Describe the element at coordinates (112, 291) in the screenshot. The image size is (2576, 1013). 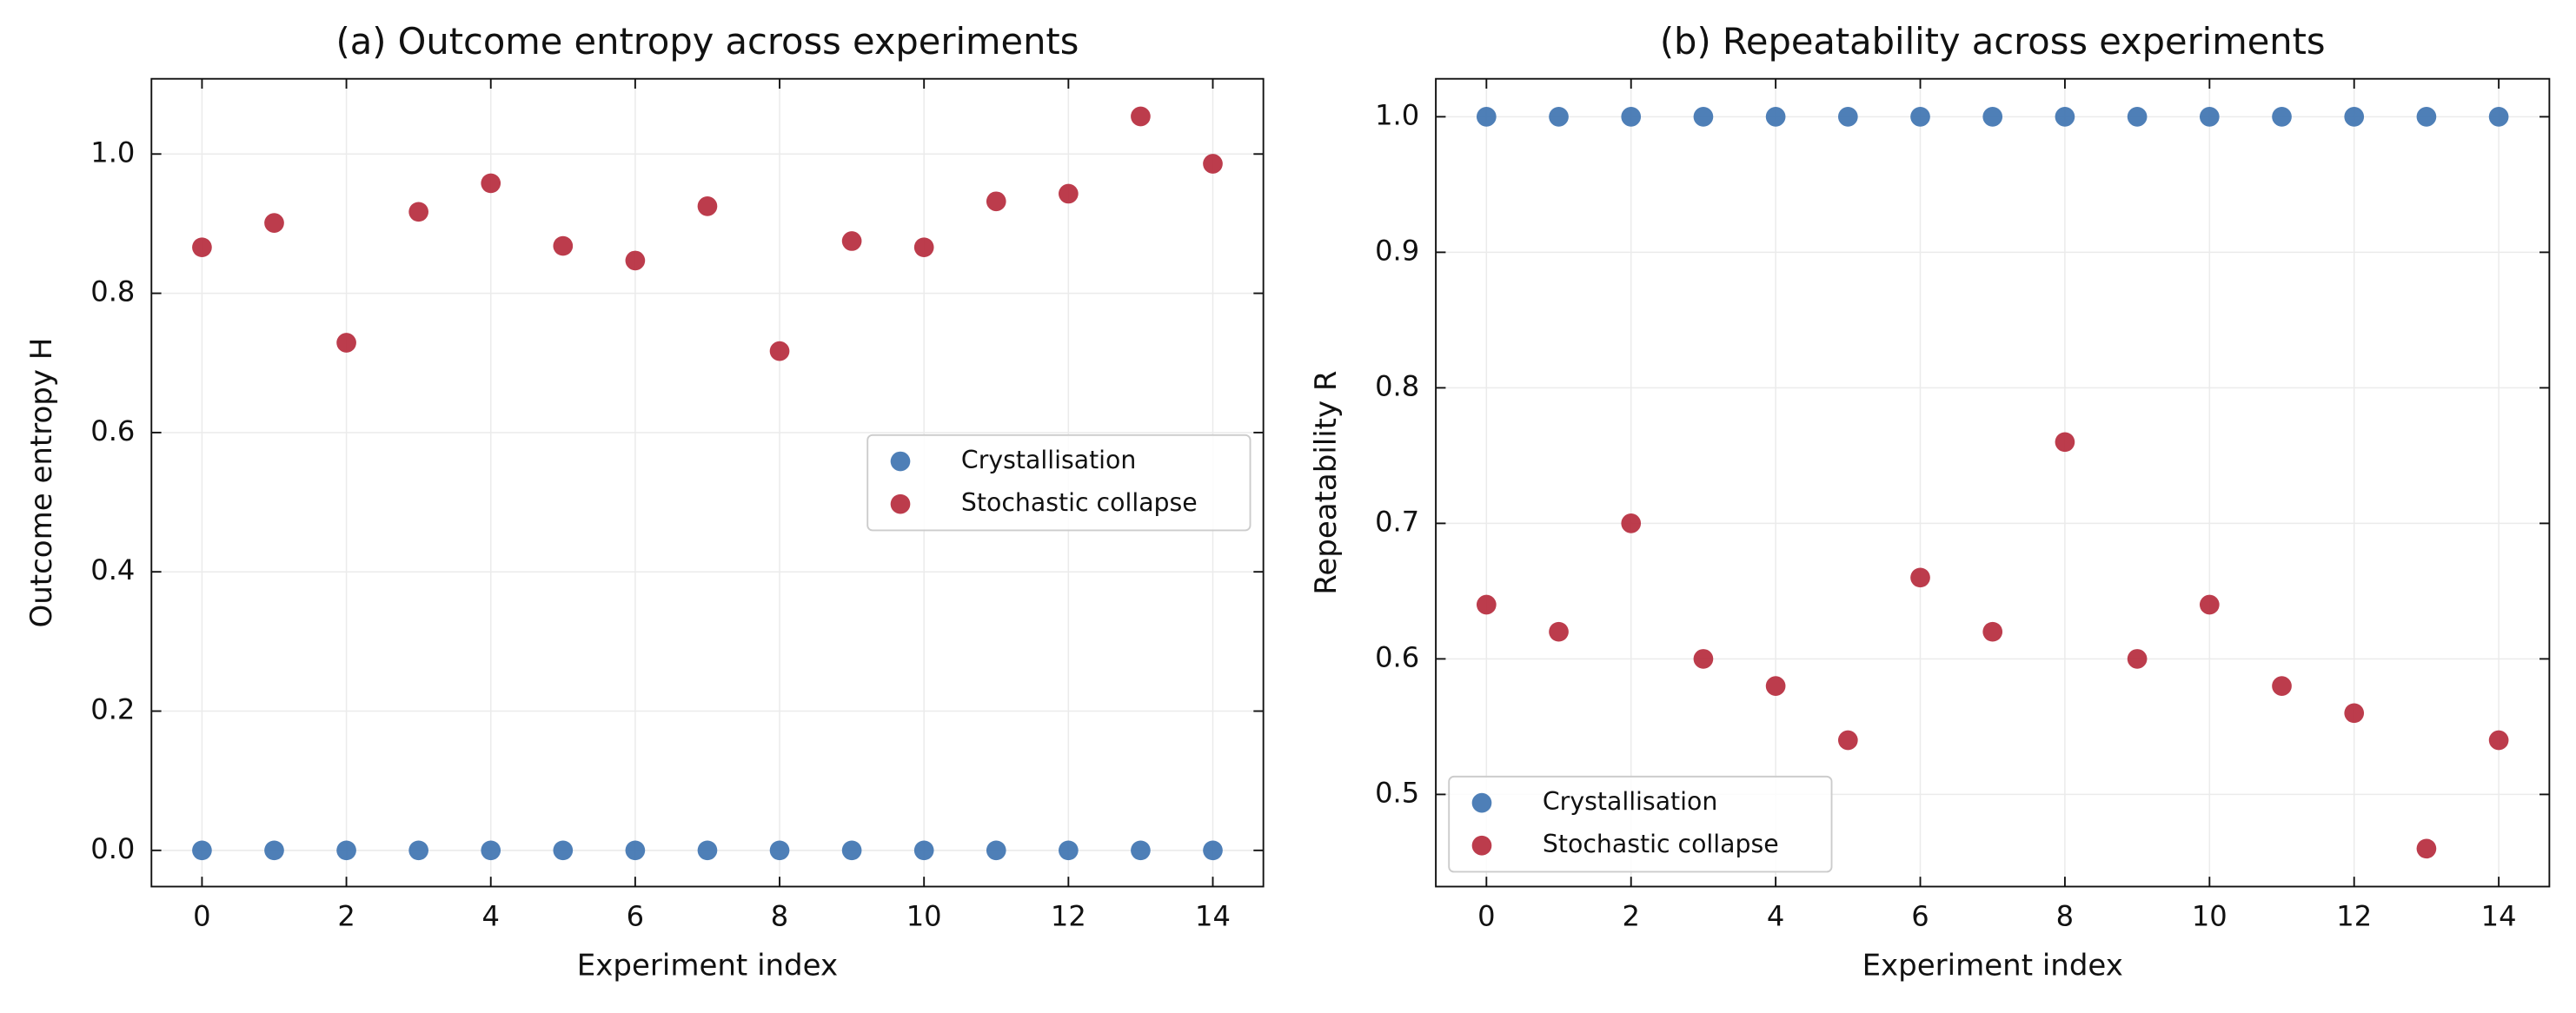
I see `y-tick-label: 0.8` at that location.